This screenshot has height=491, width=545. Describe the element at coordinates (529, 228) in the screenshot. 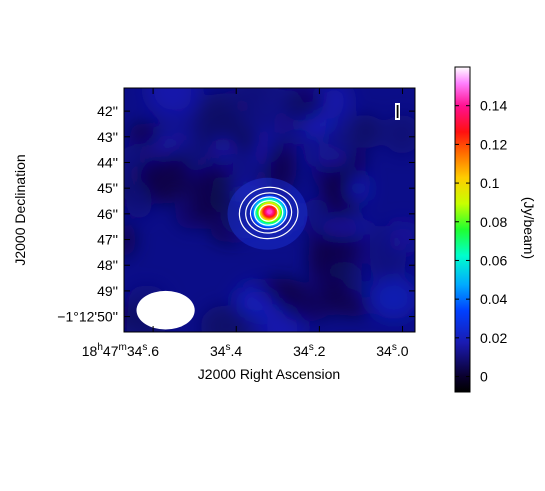

I see `colorbar-title: (Jy/beam)` at that location.